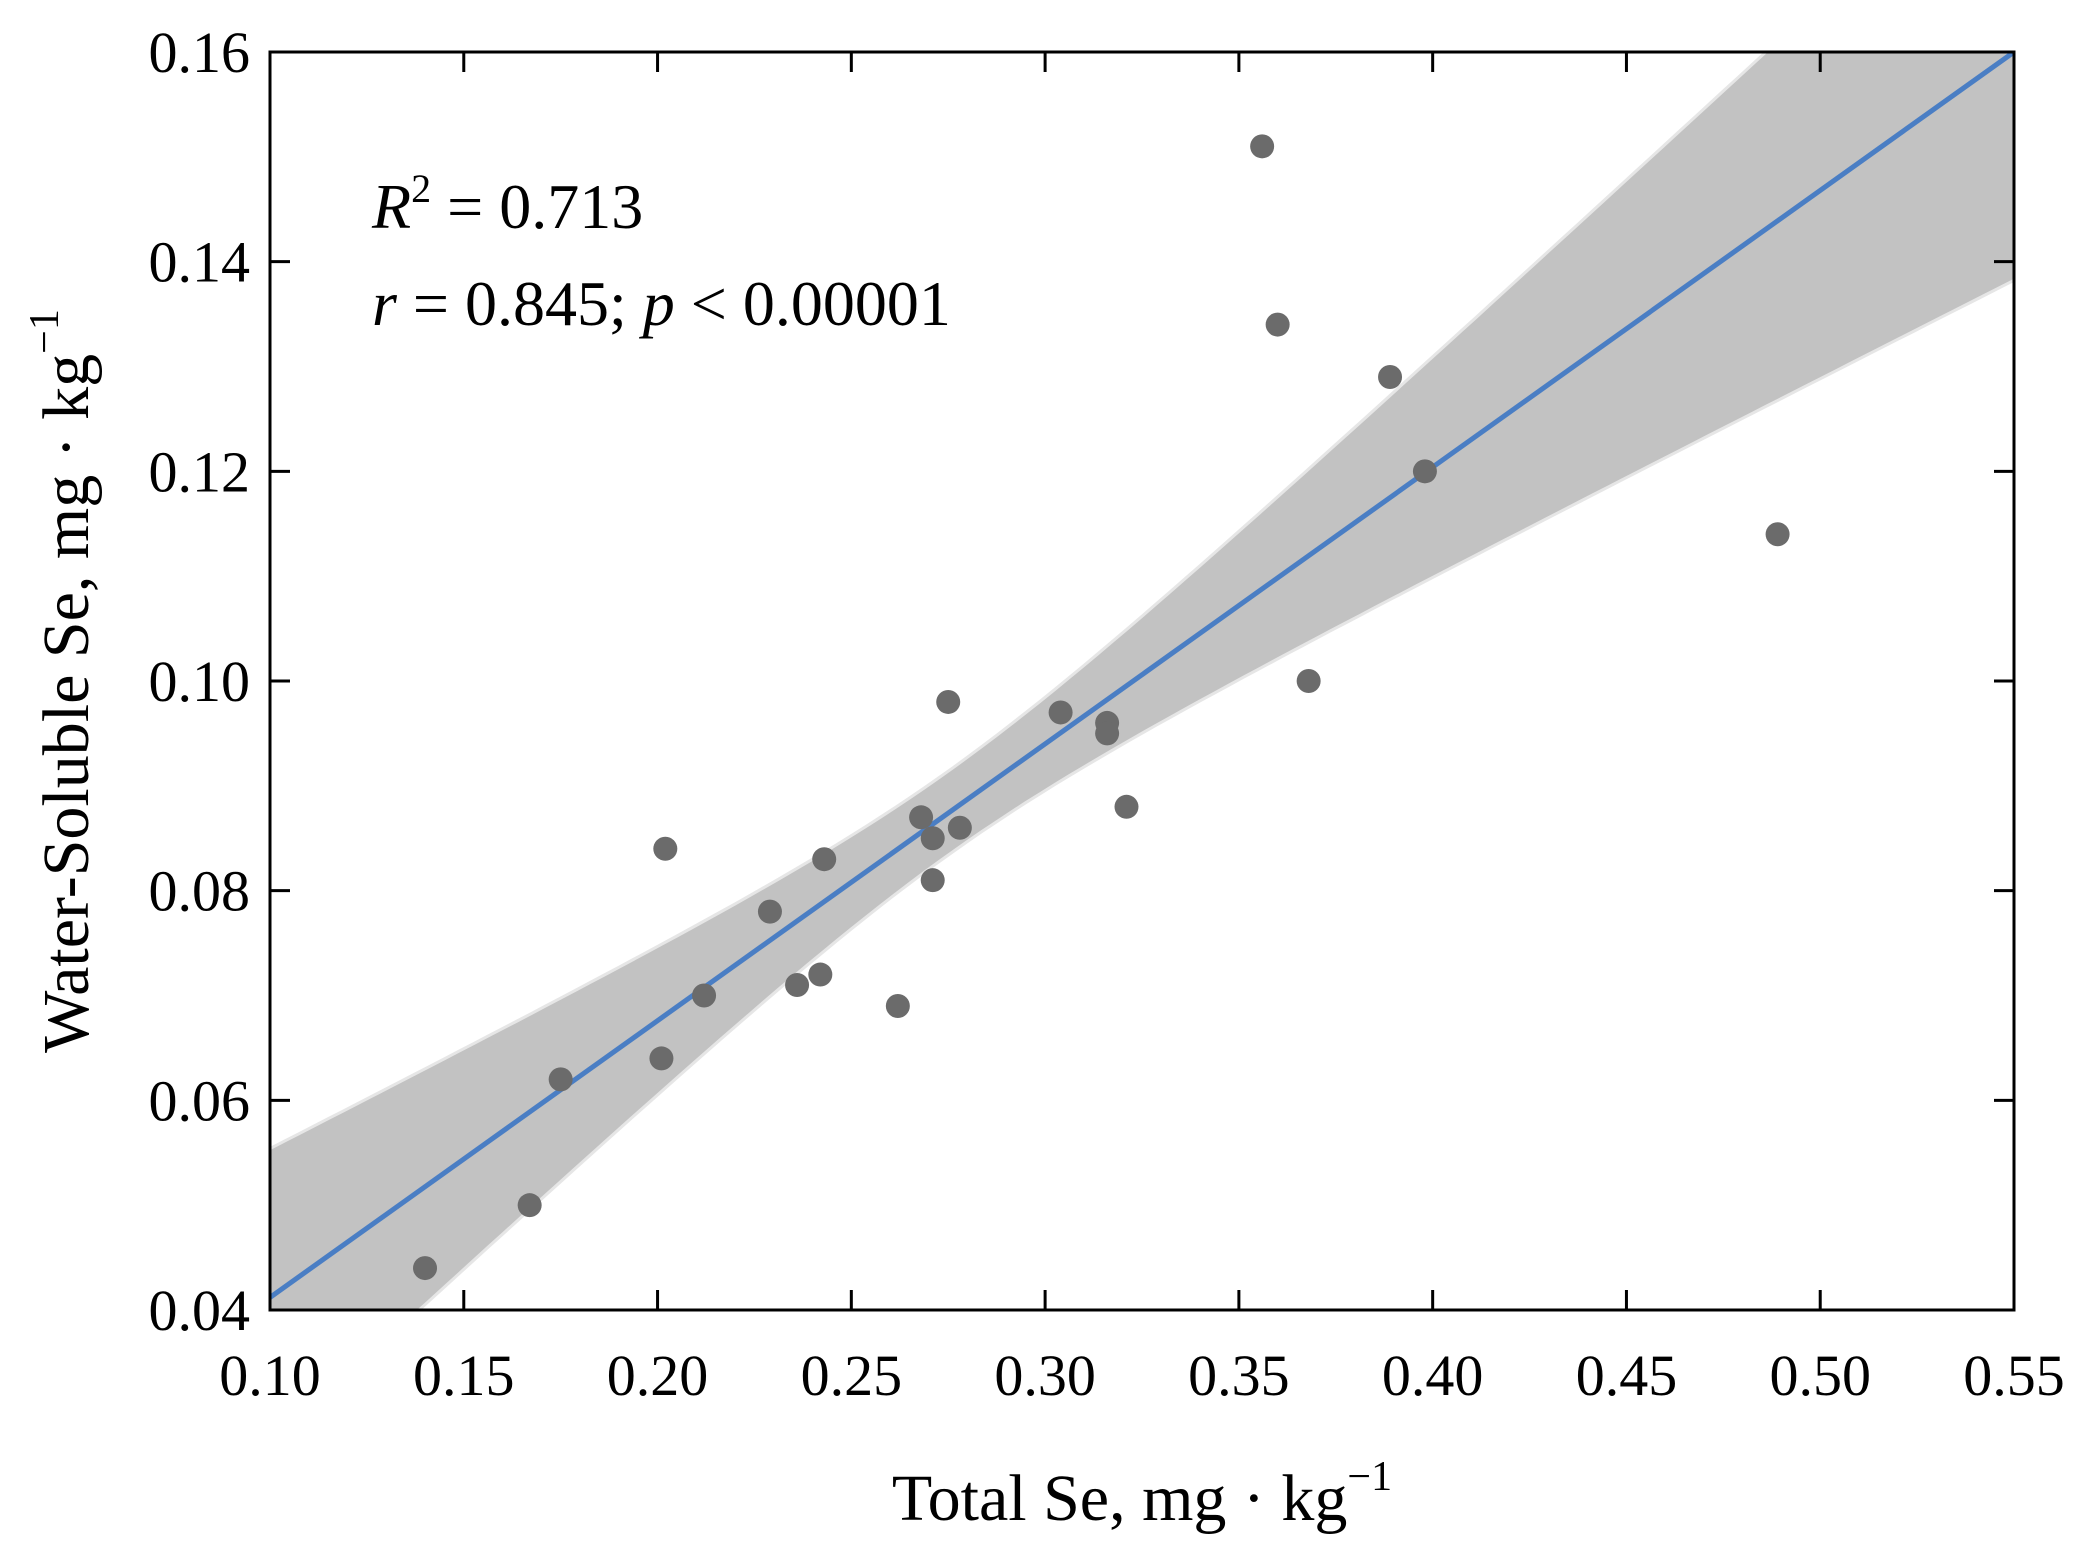 This screenshot has height=1564, width=2088. What do you see at coordinates (200, 262) in the screenshot?
I see `y-tick-label: 0.14` at bounding box center [200, 262].